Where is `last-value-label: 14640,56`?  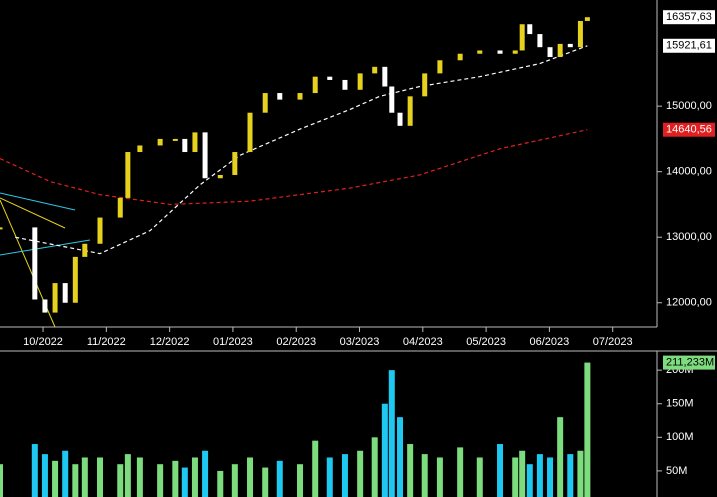 last-value-label: 14640,56 is located at coordinates (689, 130).